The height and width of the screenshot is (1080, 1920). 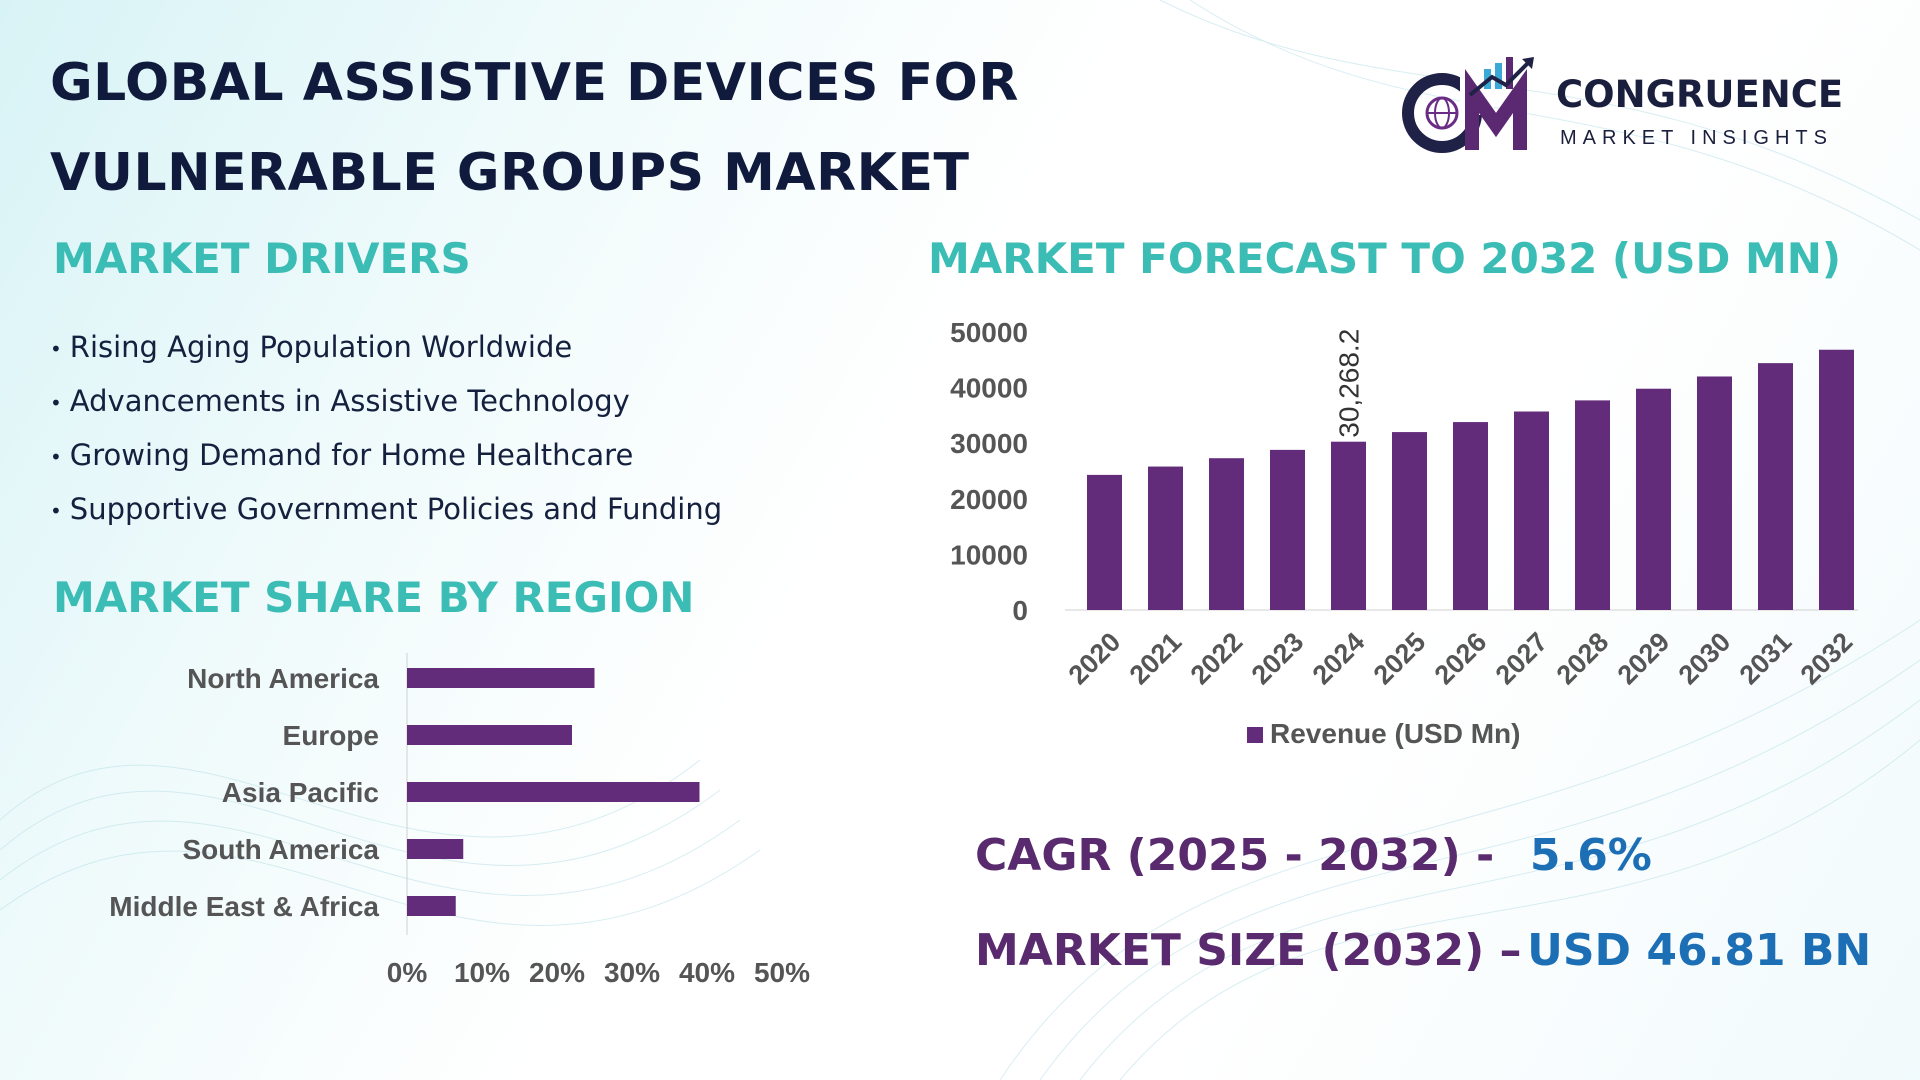 What do you see at coordinates (989, 554) in the screenshot?
I see `forecast-y-tick-label: 10000` at bounding box center [989, 554].